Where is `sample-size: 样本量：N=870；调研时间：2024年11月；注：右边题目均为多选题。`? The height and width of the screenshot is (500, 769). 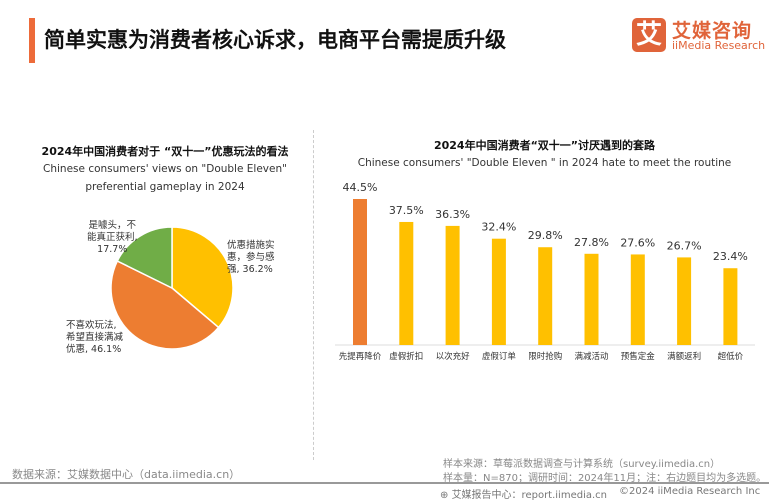
sample-size: 样本量：N=870；调研时间：2024年11月；注：右边题目均为多选题。 is located at coordinates (605, 478).